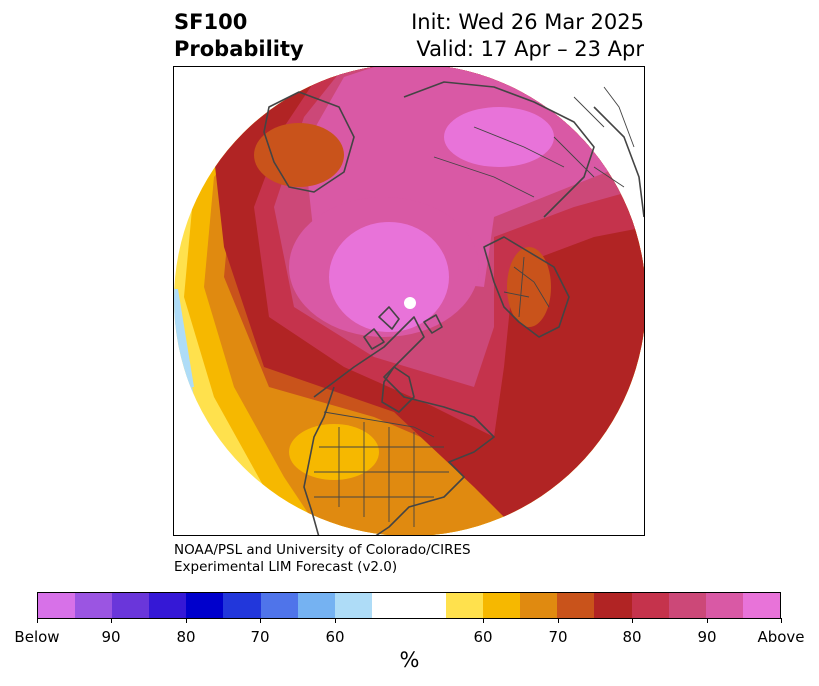 The image size is (819, 686). What do you see at coordinates (403, 328) in the screenshot?
I see `arctic-islands` at bounding box center [403, 328].